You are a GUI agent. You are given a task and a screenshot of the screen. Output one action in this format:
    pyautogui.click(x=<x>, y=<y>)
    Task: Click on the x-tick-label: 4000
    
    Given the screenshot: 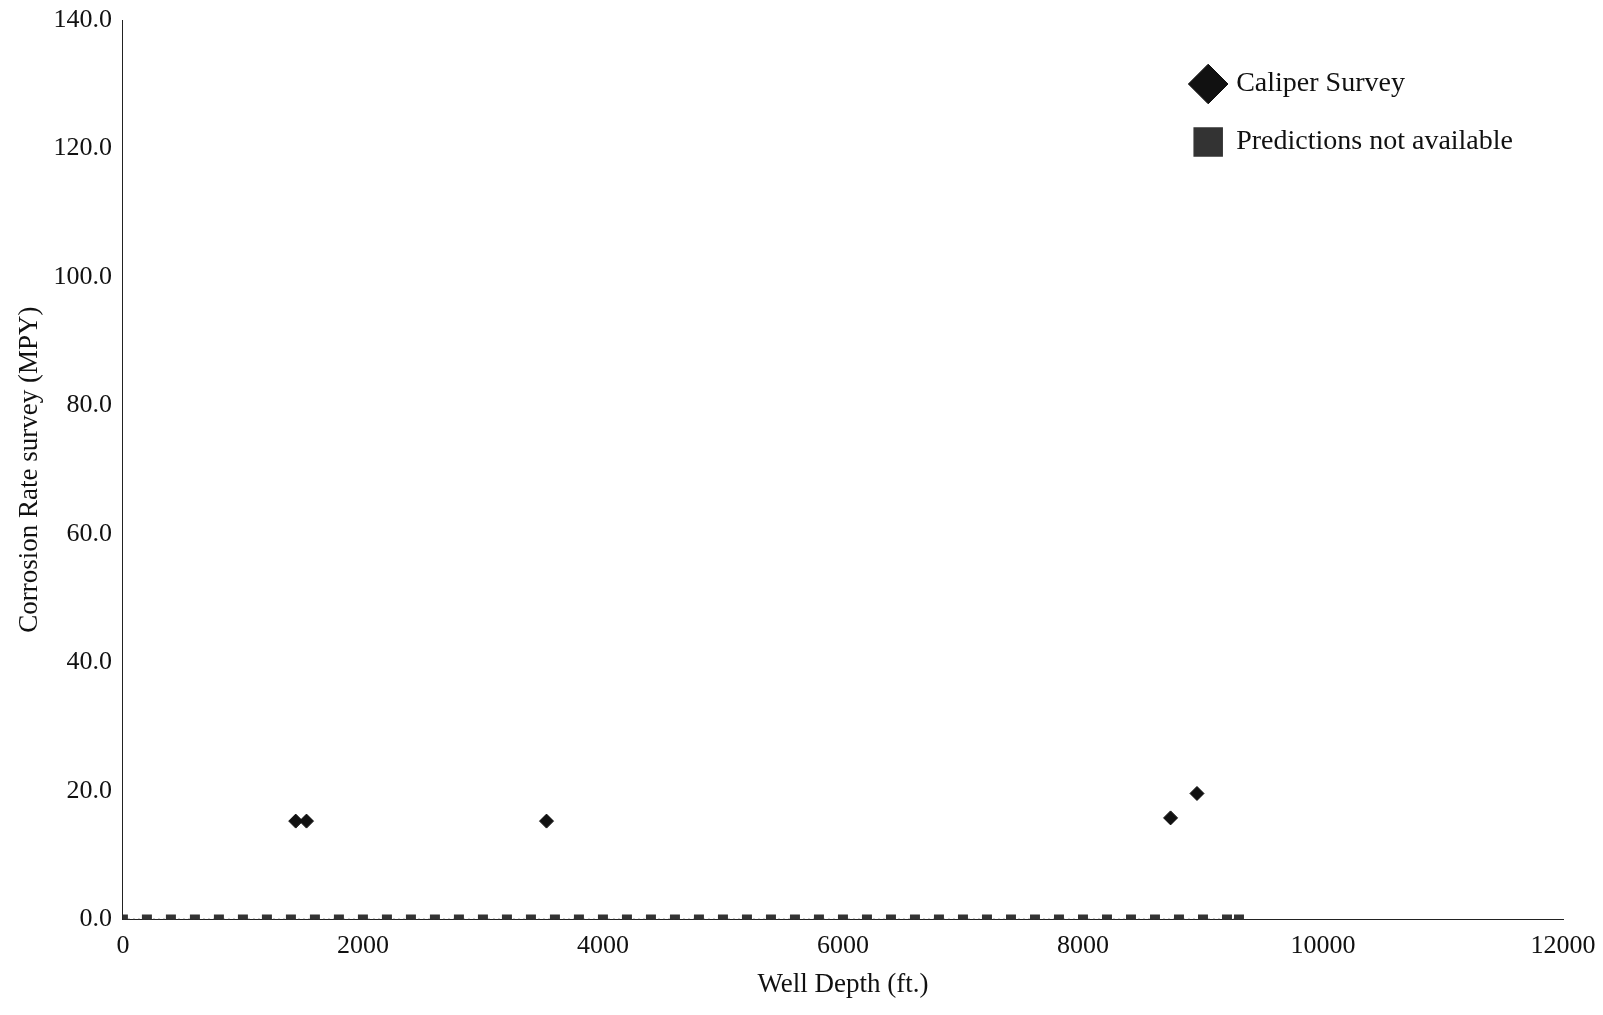 What is the action you would take?
    pyautogui.click(x=602, y=944)
    